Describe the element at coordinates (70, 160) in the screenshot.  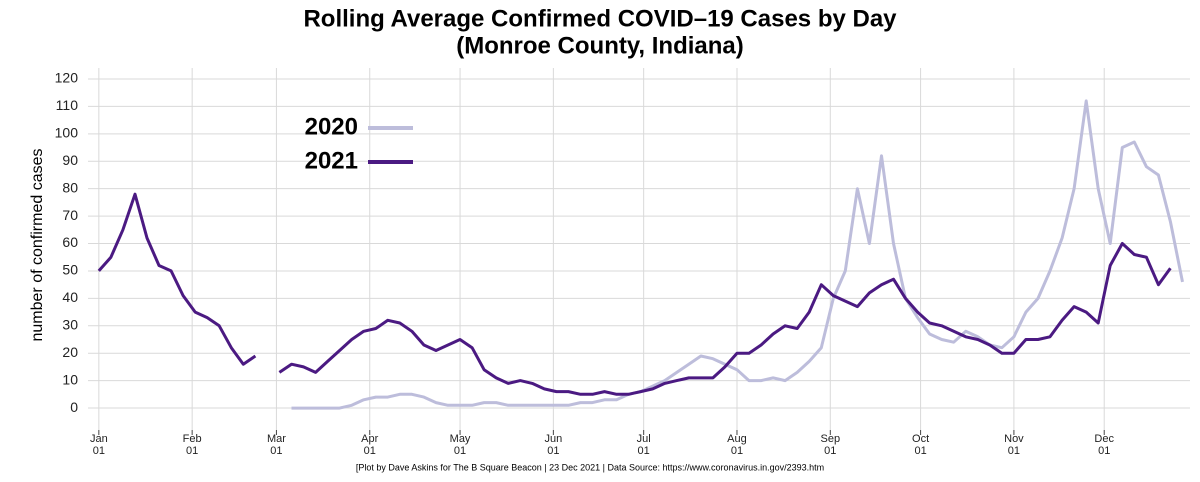
I see `y-tick-label: 90` at that location.